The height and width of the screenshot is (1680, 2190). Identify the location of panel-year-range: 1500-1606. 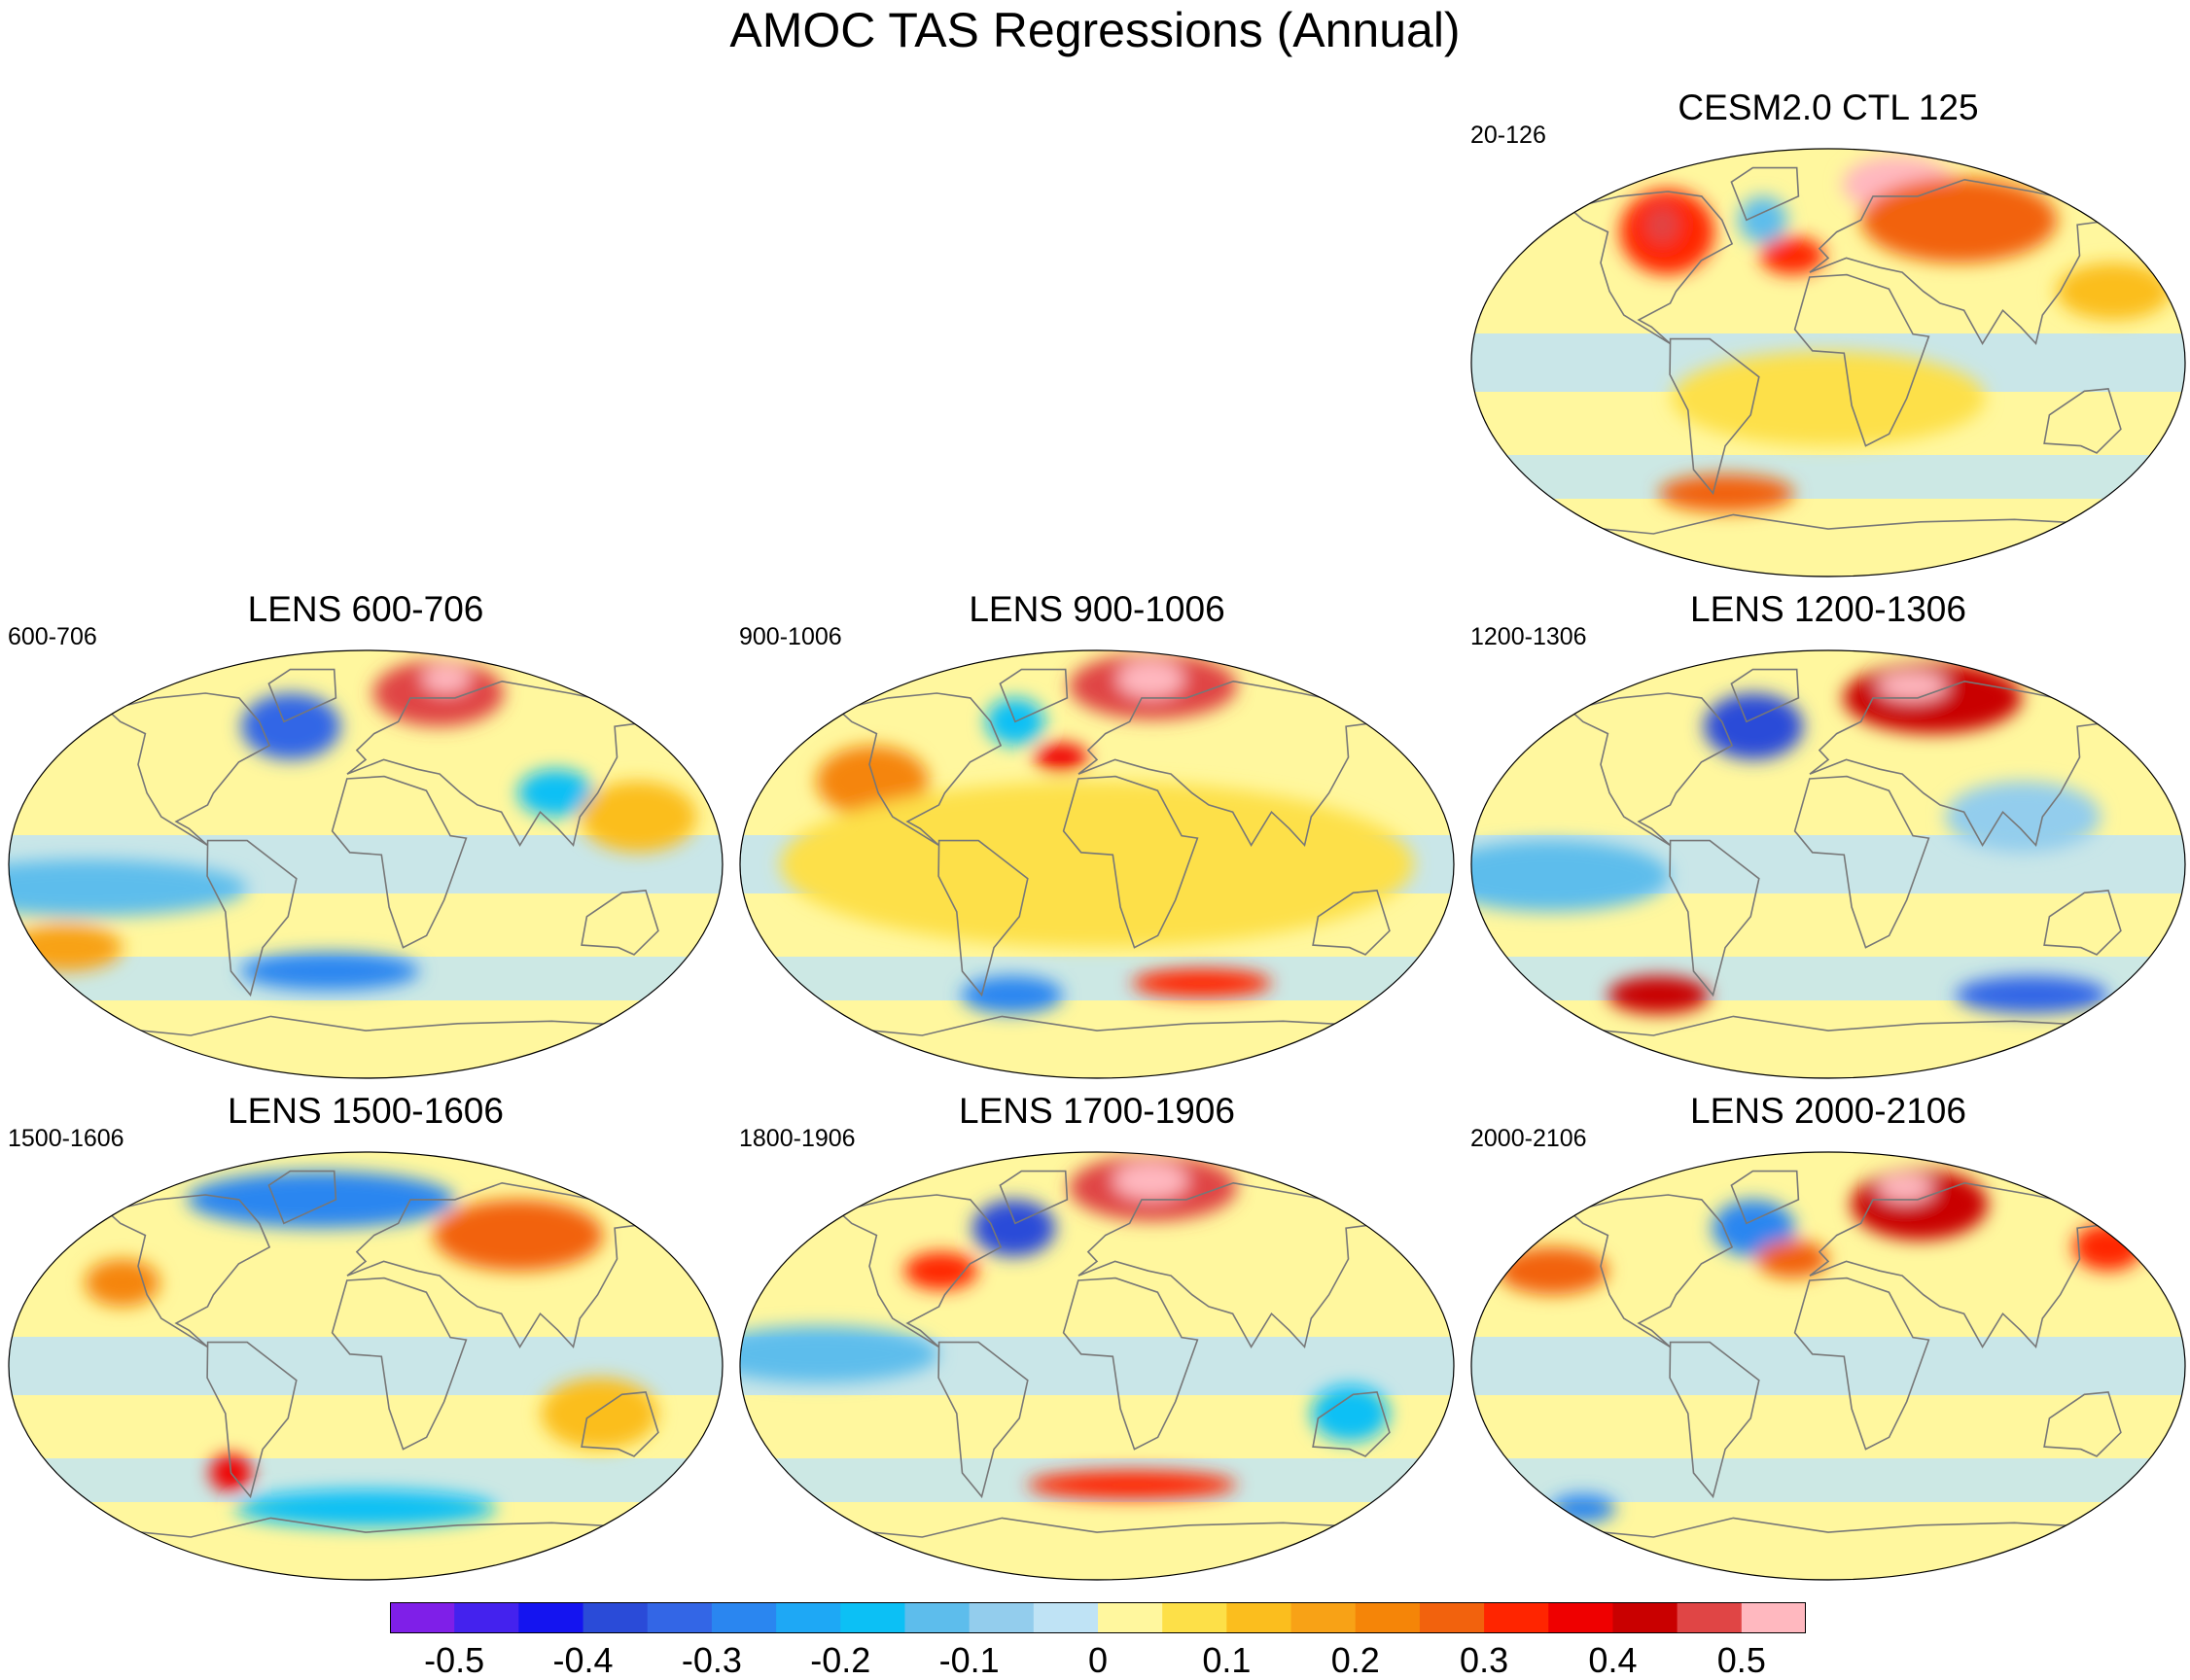
(66, 1138).